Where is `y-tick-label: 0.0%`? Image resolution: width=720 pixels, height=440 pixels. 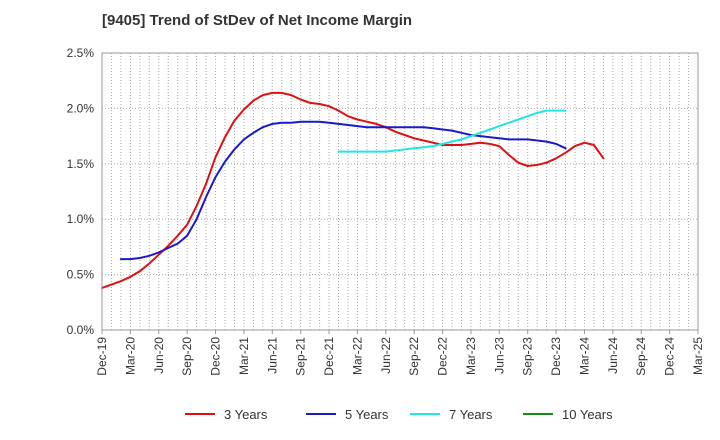 y-tick-label: 0.0% is located at coordinates (81, 330).